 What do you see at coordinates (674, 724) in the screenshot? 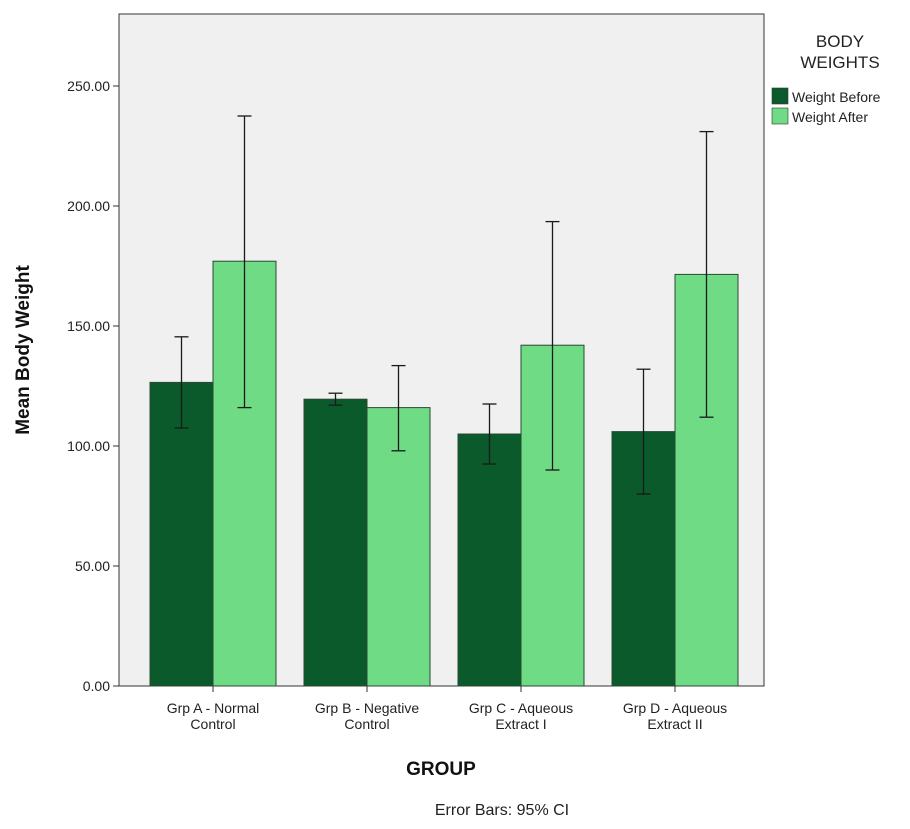
I see `x-tick-label: Extract II` at bounding box center [674, 724].